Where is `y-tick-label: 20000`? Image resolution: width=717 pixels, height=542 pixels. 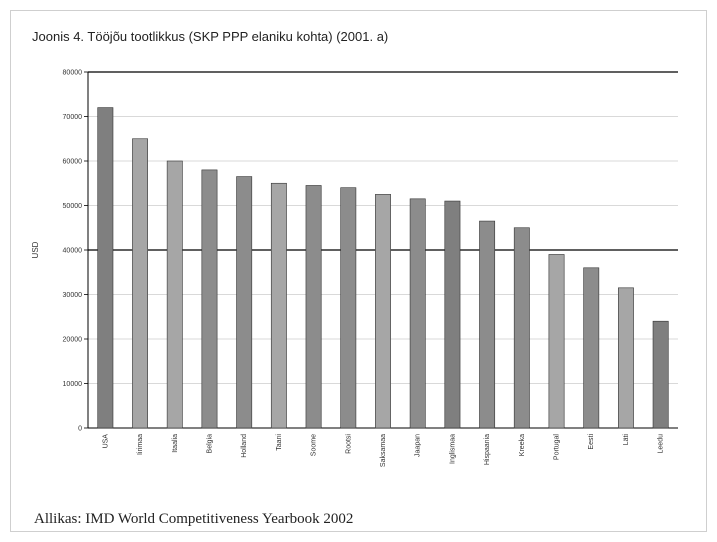
y-tick-label: 20000 is located at coordinates (73, 340).